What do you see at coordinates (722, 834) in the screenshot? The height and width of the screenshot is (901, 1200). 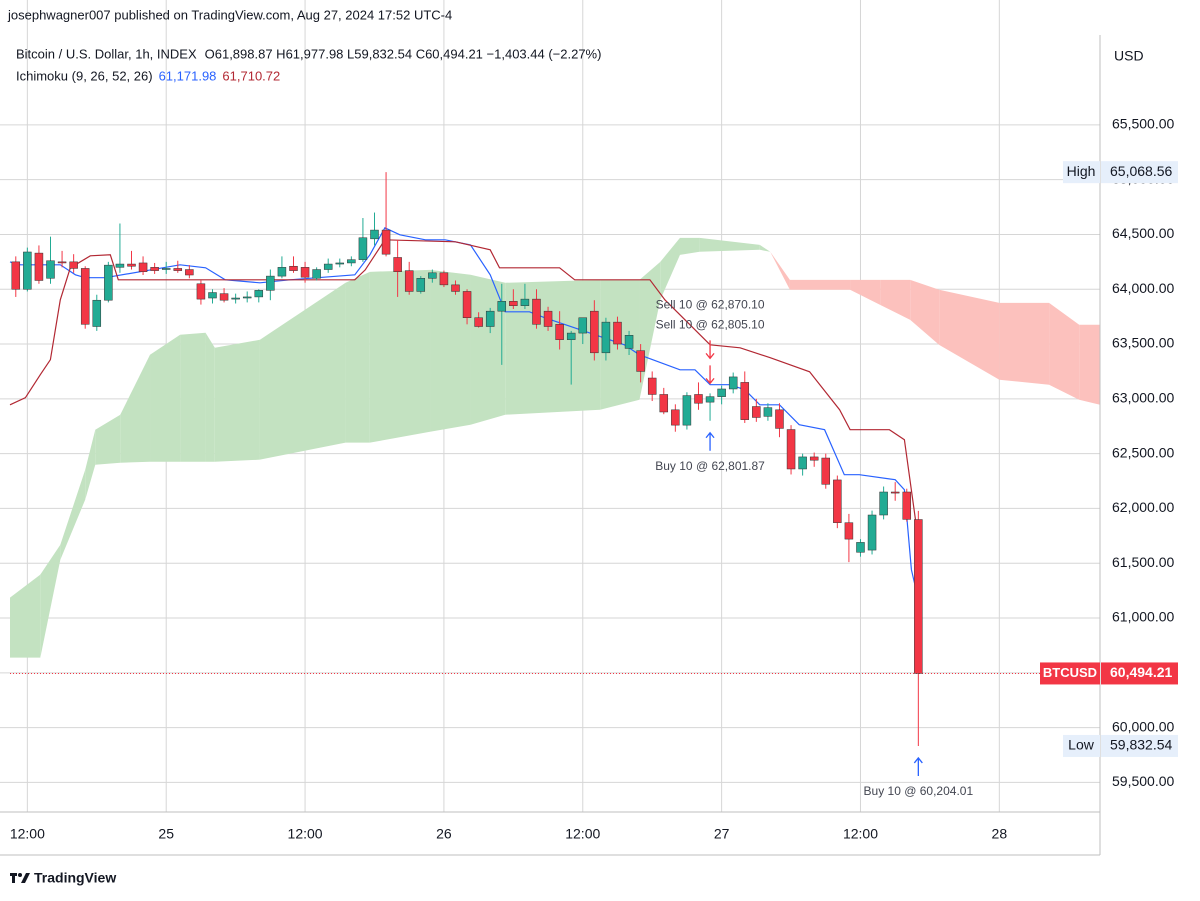 I see `x-tick-label: 27` at bounding box center [722, 834].